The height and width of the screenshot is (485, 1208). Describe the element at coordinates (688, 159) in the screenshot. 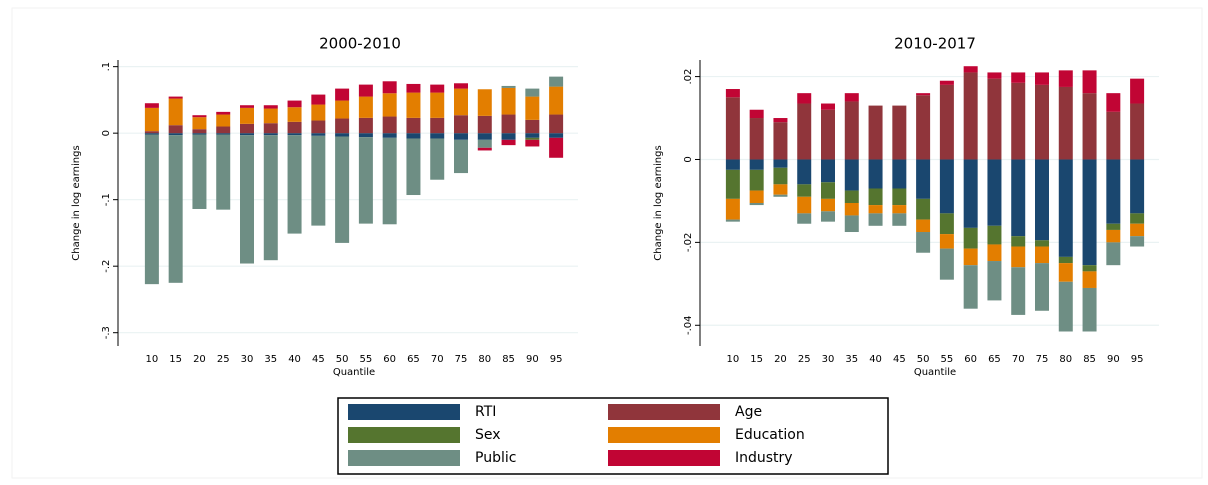

I see `y-tick-label: 0` at that location.